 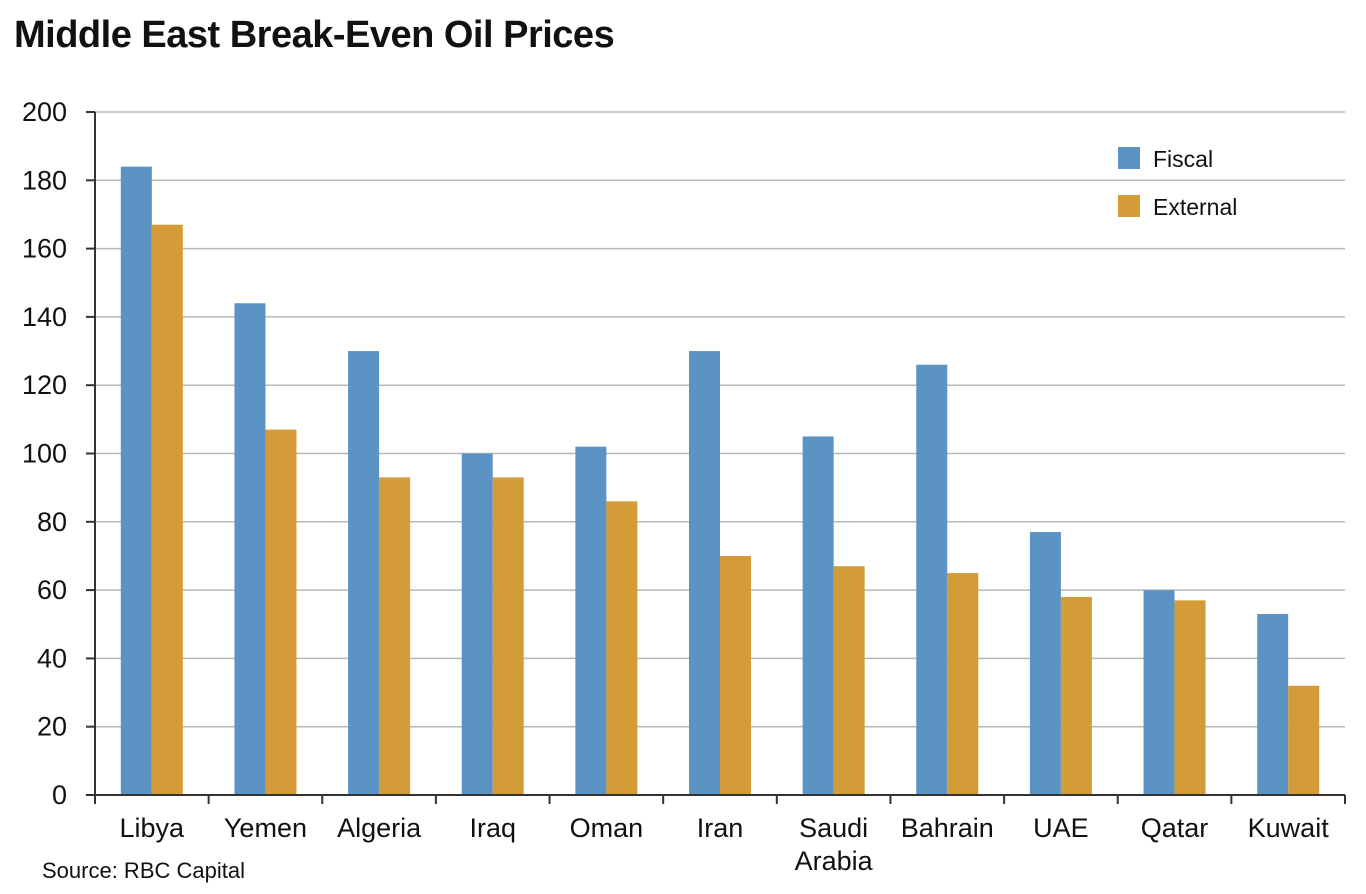 I want to click on y-tick-labels: 0 20 40 60 80 100 120 140 160 180 200, so click(x=44, y=453).